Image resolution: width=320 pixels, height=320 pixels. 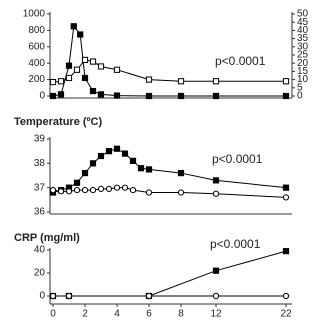 I want to click on y2-tick-label: 10, so click(x=303, y=79).